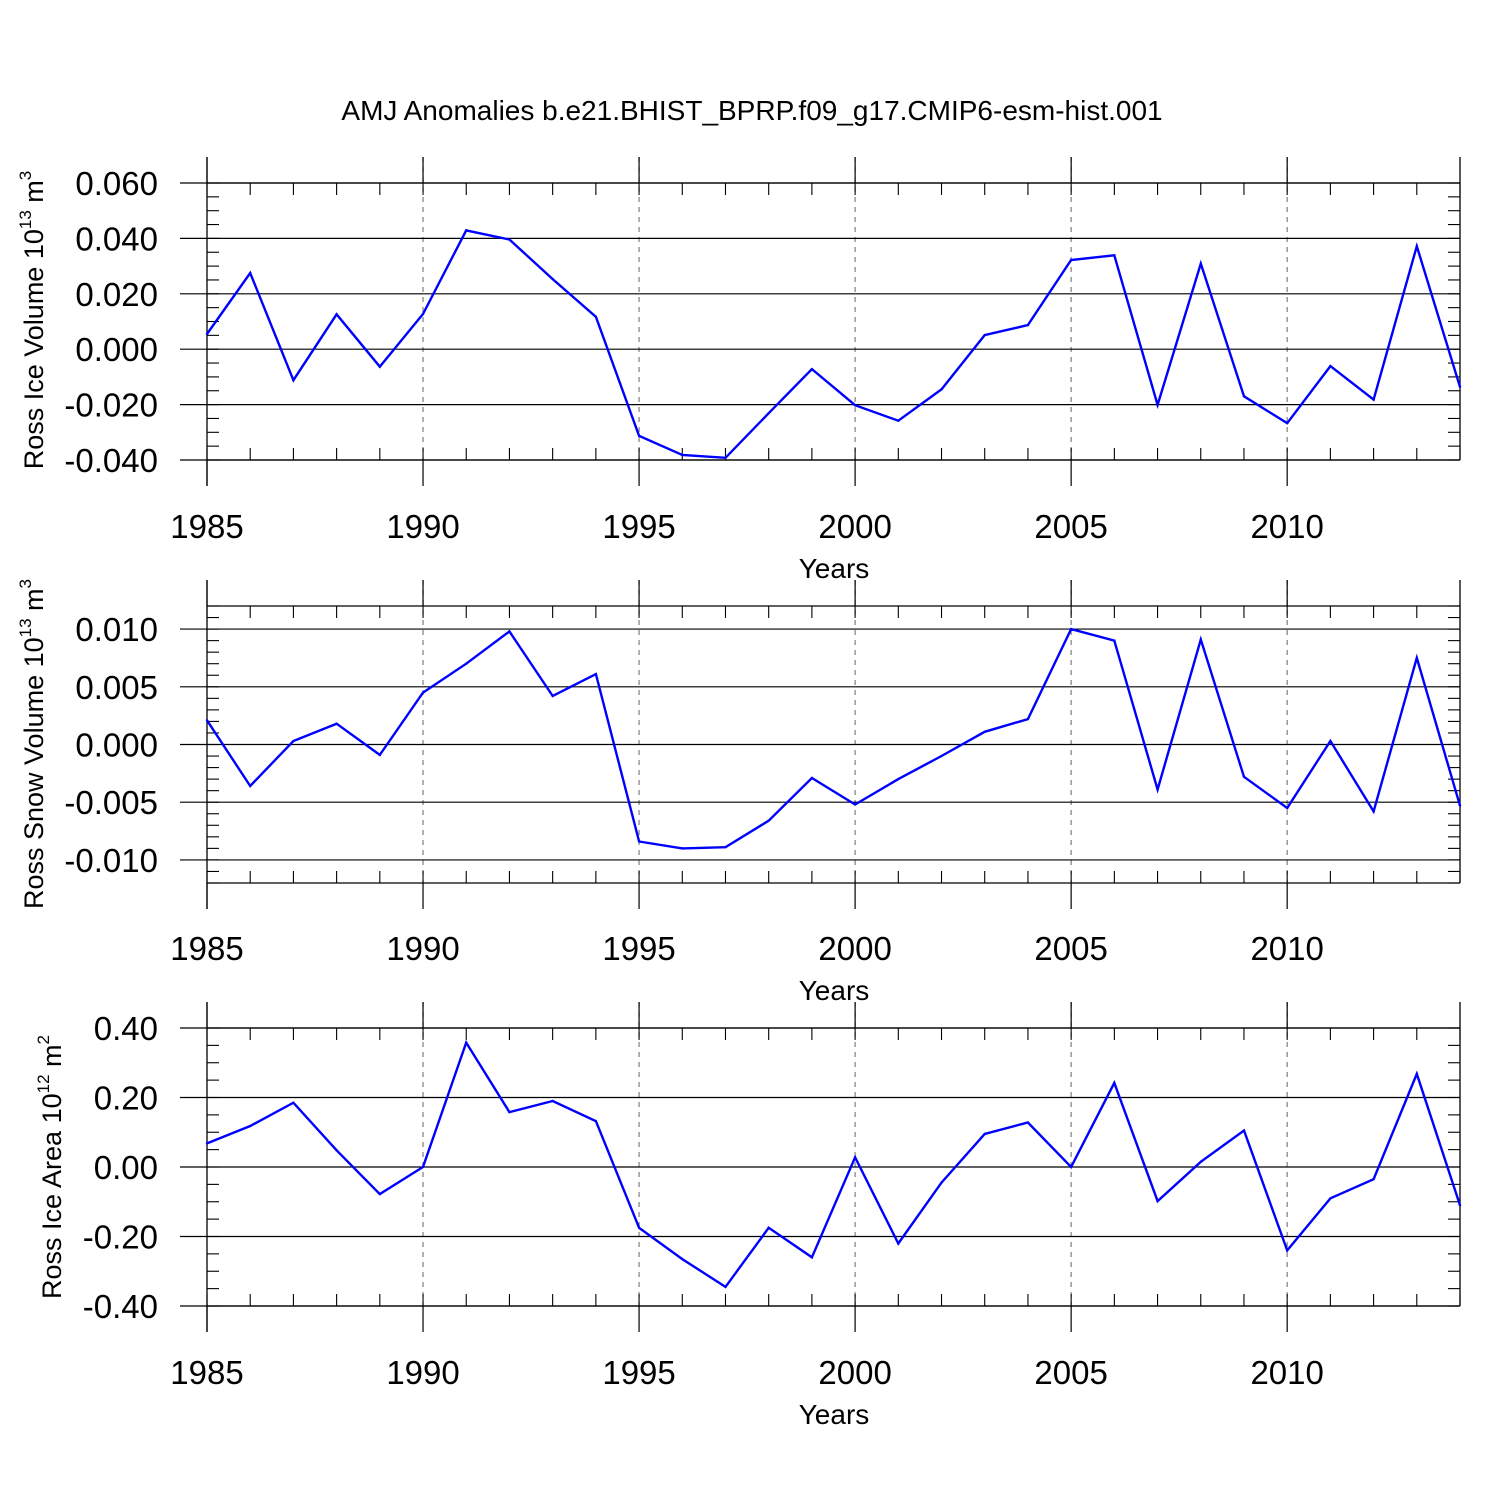 The image size is (1500, 1500). I want to click on y-tick-label: 0.40, so click(126, 1028).